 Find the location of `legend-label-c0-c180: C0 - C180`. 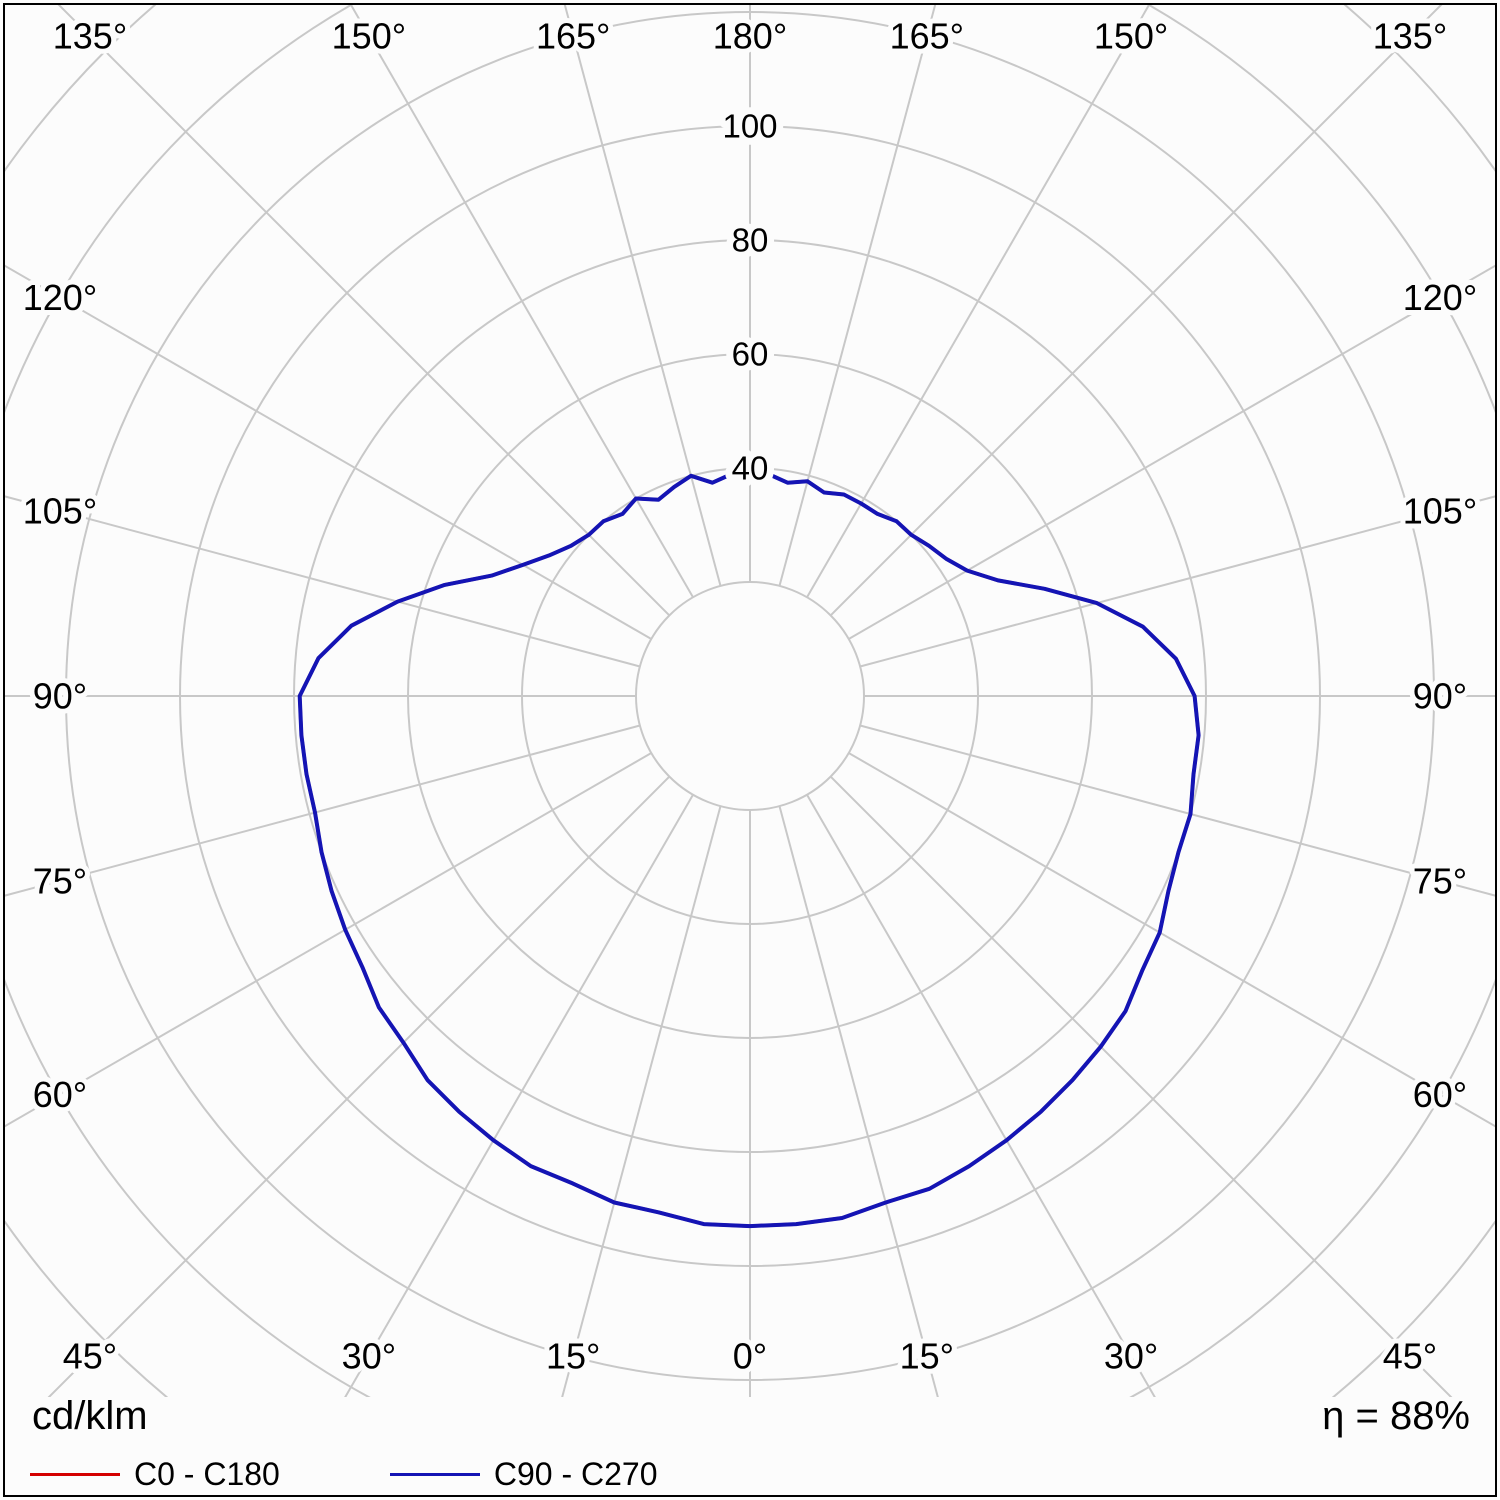

legend-label-c0-c180: C0 - C180 is located at coordinates (207, 1474).